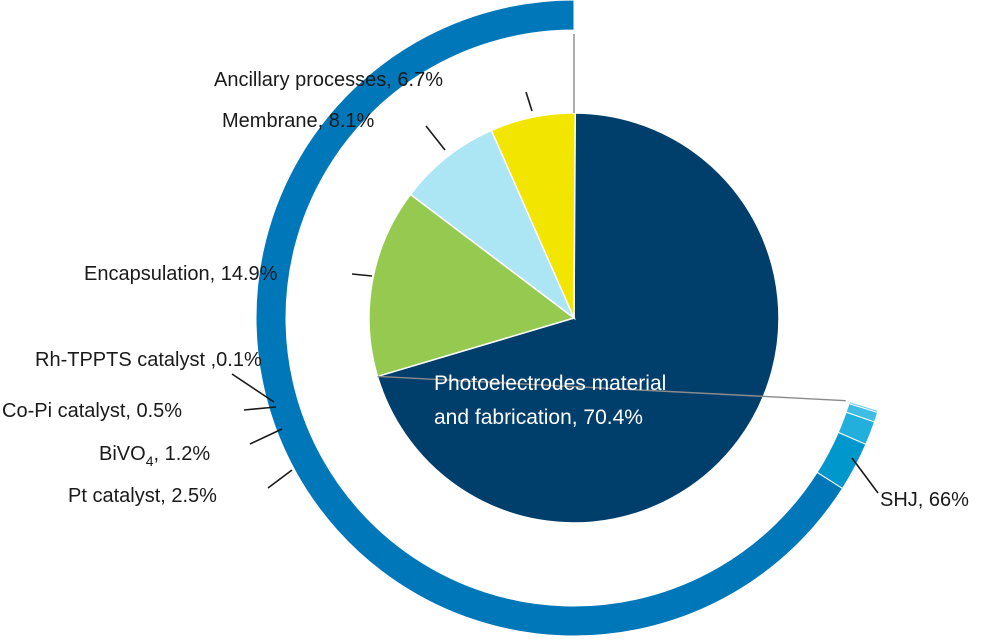 The width and height of the screenshot is (998, 644). I want to click on label-rh-tppts-catalyst: Rh-TPPTS catalyst ,0.1%, so click(148, 360).